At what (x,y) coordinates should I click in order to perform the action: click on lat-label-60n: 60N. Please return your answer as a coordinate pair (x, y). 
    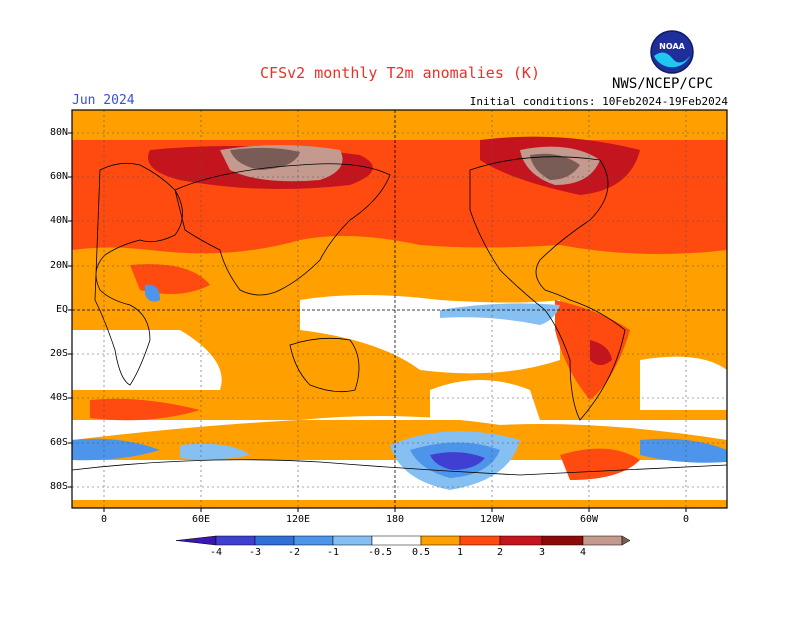
    Looking at the image, I should click on (58, 176).